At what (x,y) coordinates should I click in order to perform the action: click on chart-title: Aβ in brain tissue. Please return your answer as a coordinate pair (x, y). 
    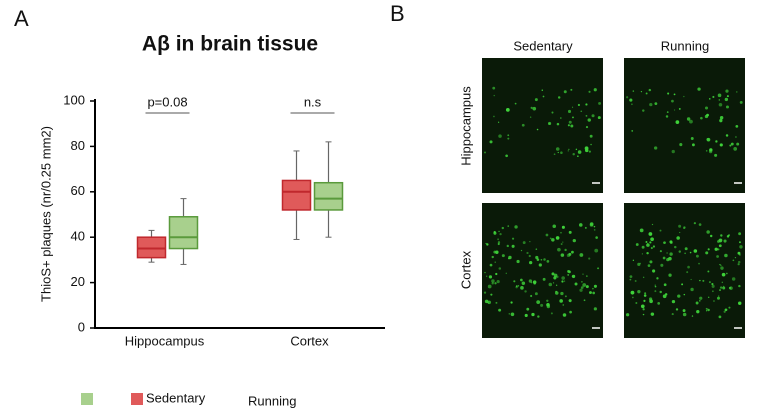
    Looking at the image, I should click on (230, 44).